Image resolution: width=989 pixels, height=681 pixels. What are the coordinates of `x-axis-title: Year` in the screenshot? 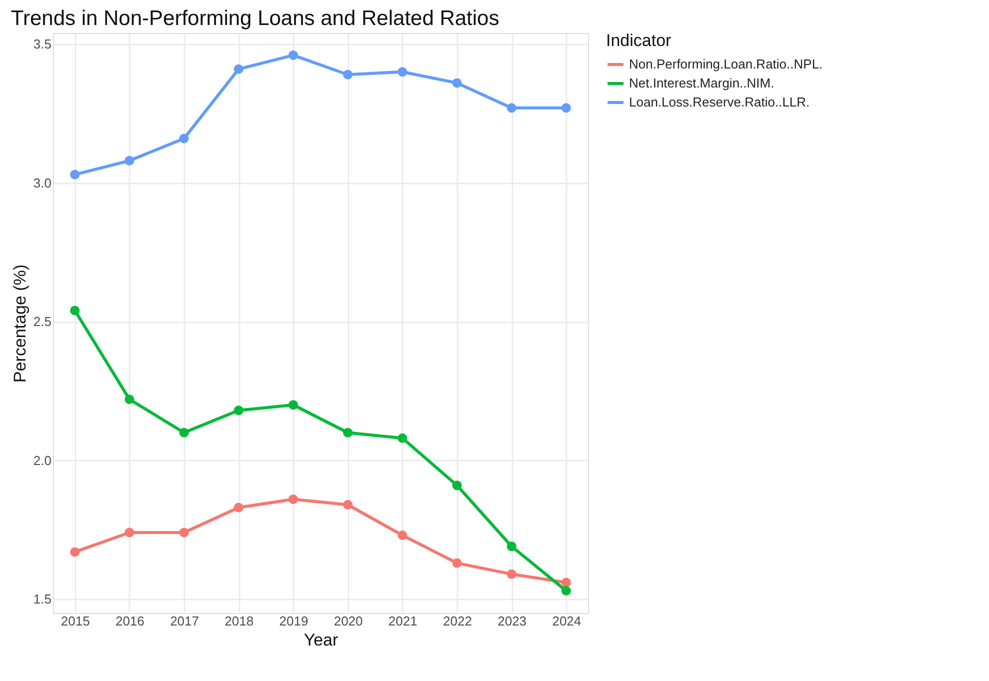 It's located at (321, 640).